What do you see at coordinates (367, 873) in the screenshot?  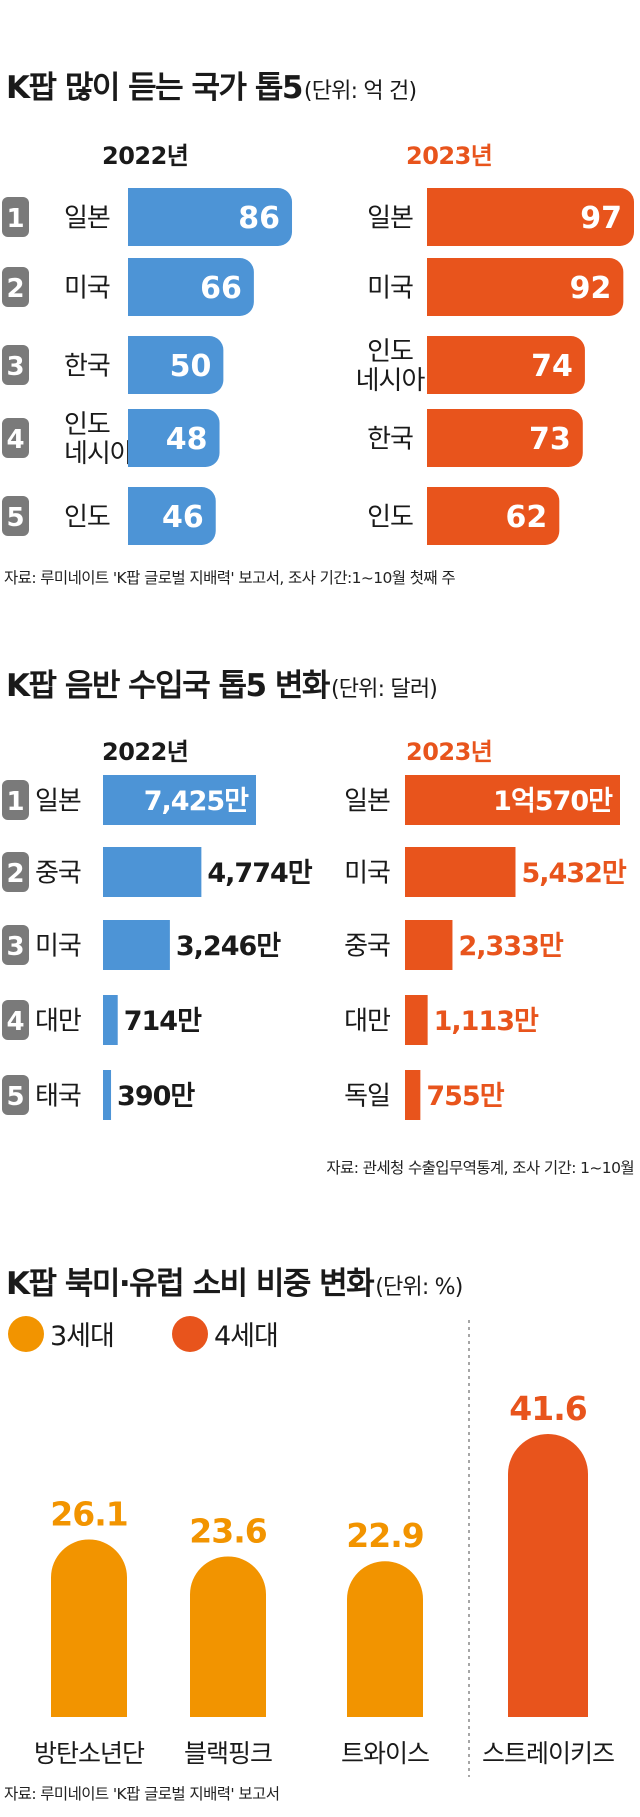 I see `import-country-2023-2: 미국` at bounding box center [367, 873].